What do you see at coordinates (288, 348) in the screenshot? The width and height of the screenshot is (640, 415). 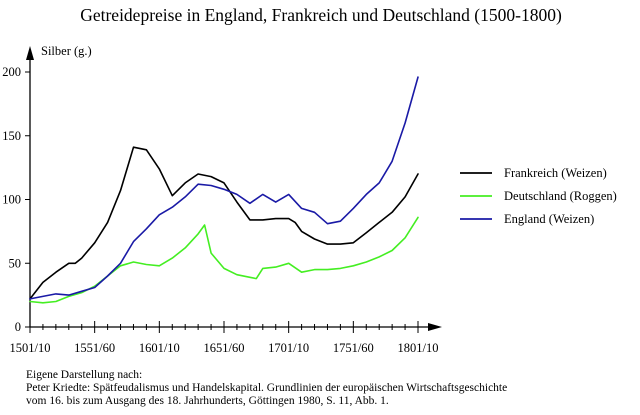 I see `x-tick-label: 1701/10` at bounding box center [288, 348].